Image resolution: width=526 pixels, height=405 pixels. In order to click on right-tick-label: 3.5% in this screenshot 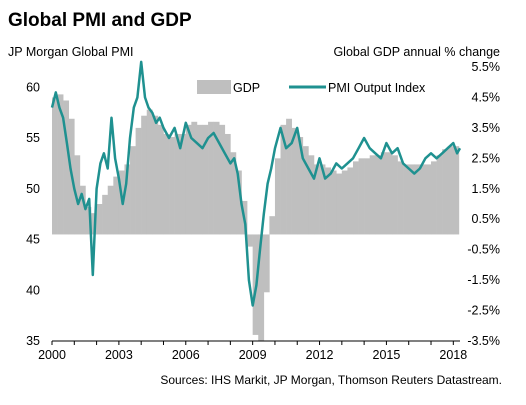, I will do `click(486, 128)`.